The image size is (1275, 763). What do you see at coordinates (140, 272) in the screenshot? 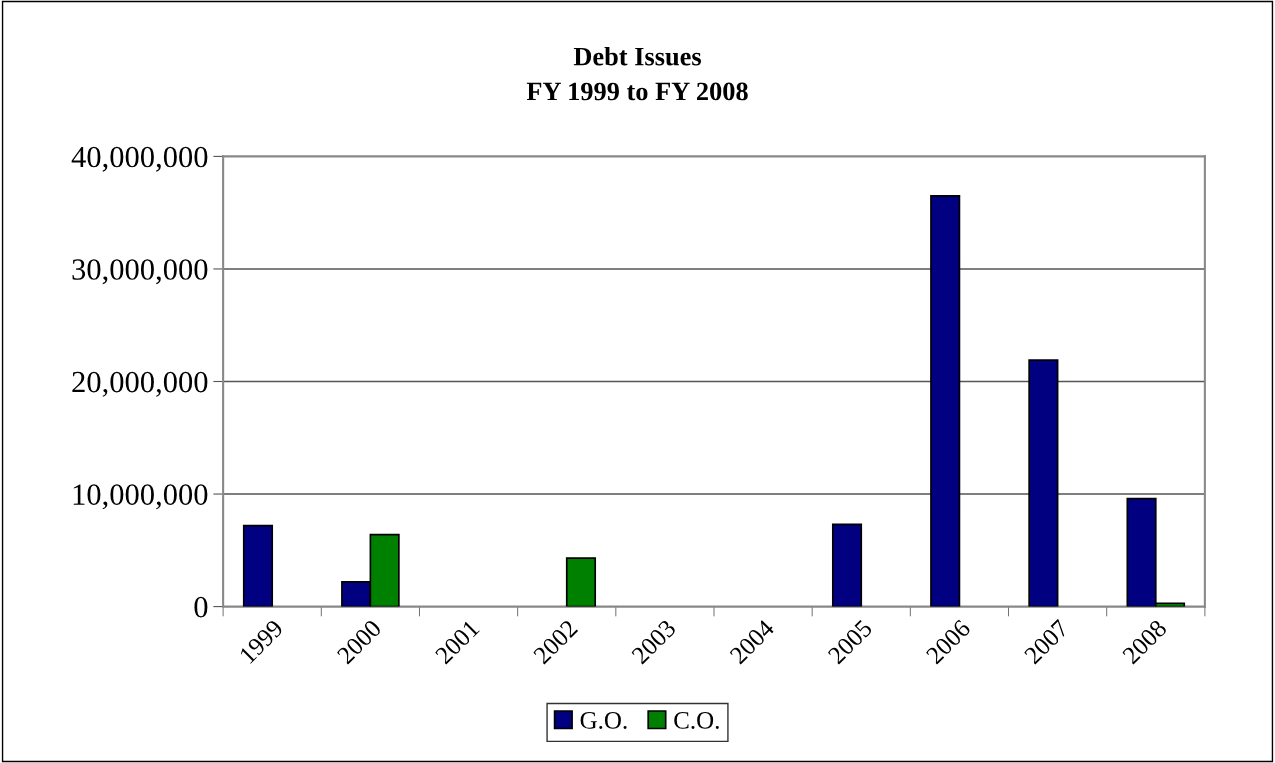
I see `y-tick-label: 30,000,000` at bounding box center [140, 272].